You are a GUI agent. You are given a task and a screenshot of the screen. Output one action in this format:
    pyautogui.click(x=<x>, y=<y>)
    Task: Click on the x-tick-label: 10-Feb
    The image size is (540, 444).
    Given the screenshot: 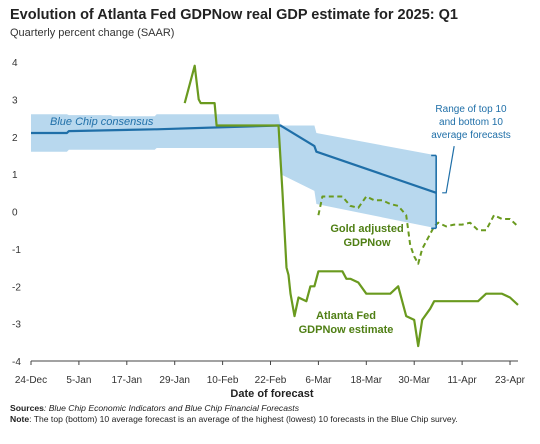 What is the action you would take?
    pyautogui.click(x=223, y=380)
    